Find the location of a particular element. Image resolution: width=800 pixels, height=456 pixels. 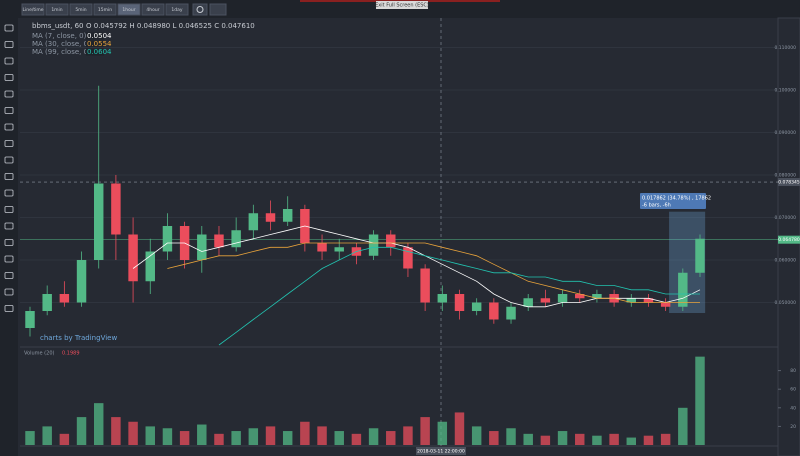

last-price-box is located at coordinates (789, 239).